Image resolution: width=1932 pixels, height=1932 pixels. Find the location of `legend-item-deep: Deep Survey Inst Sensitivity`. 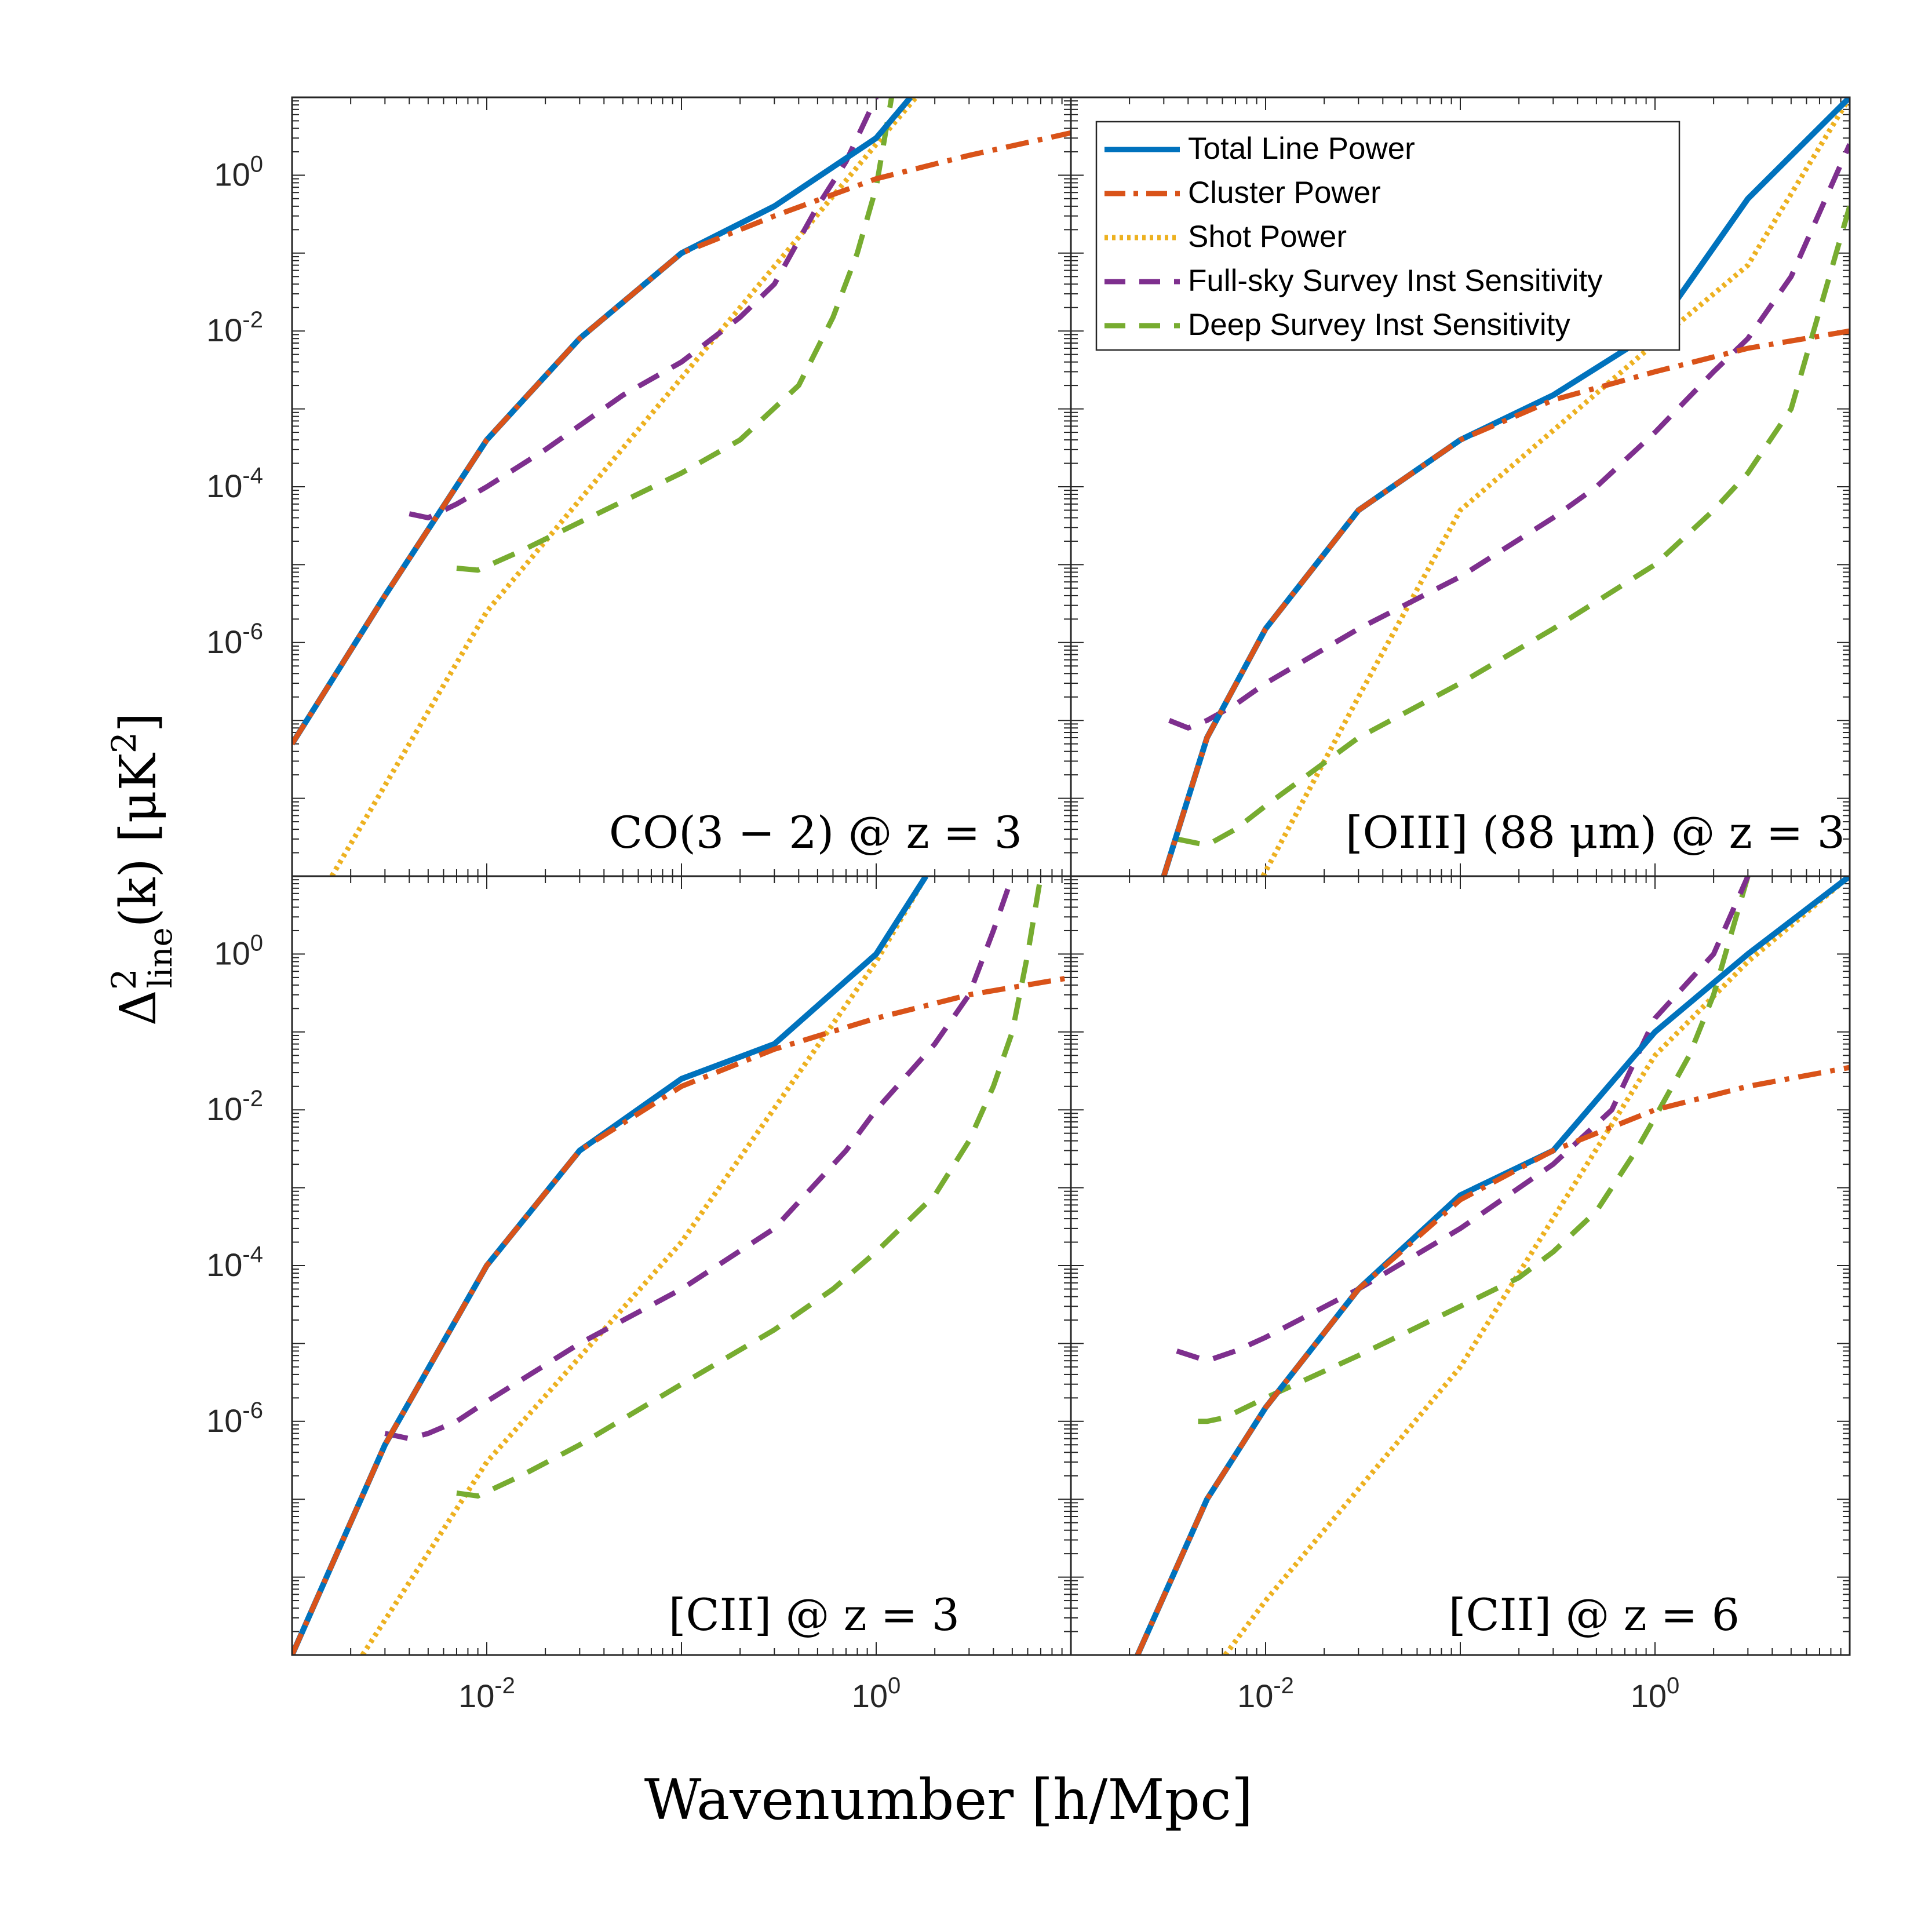

legend-item-deep: Deep Survey Inst Sensitivity is located at coordinates (1337, 325).